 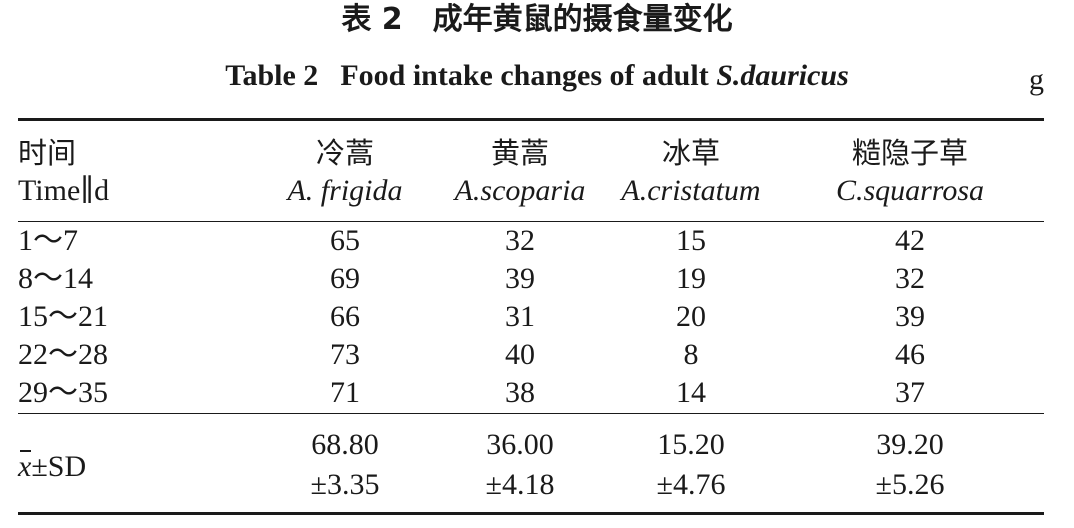 What do you see at coordinates (910, 240) in the screenshot?
I see `row-value: 42` at bounding box center [910, 240].